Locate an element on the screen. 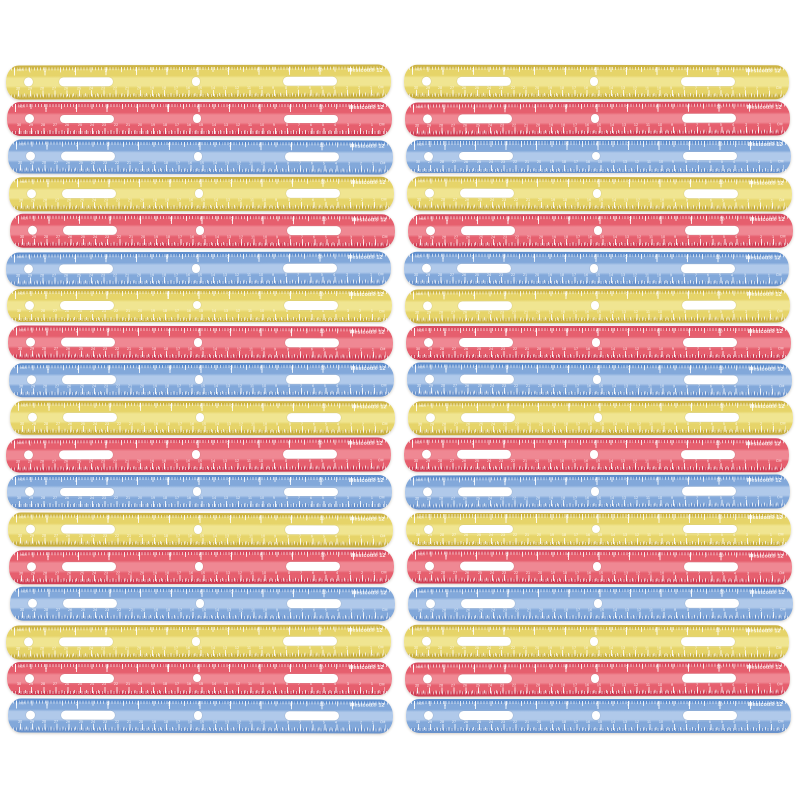 Image resolution: width=800 pixels, height=800 pixels. cm-number: 9 is located at coordinates (671, 87).